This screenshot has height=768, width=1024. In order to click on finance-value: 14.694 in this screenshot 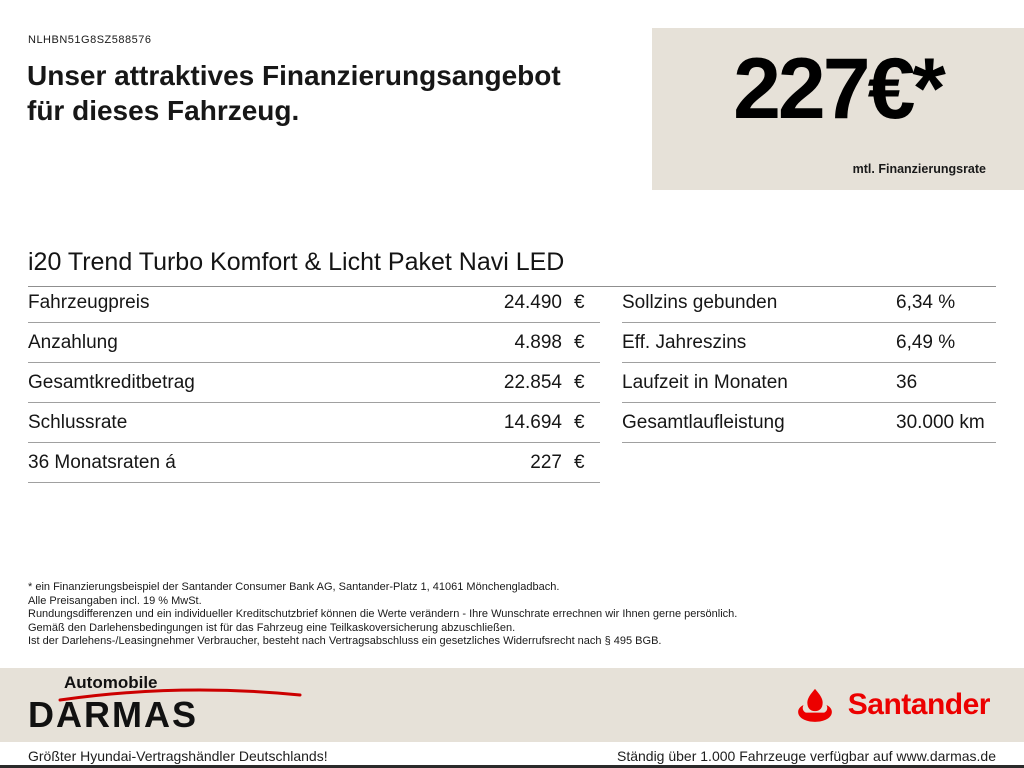, I will do `click(532, 422)`.